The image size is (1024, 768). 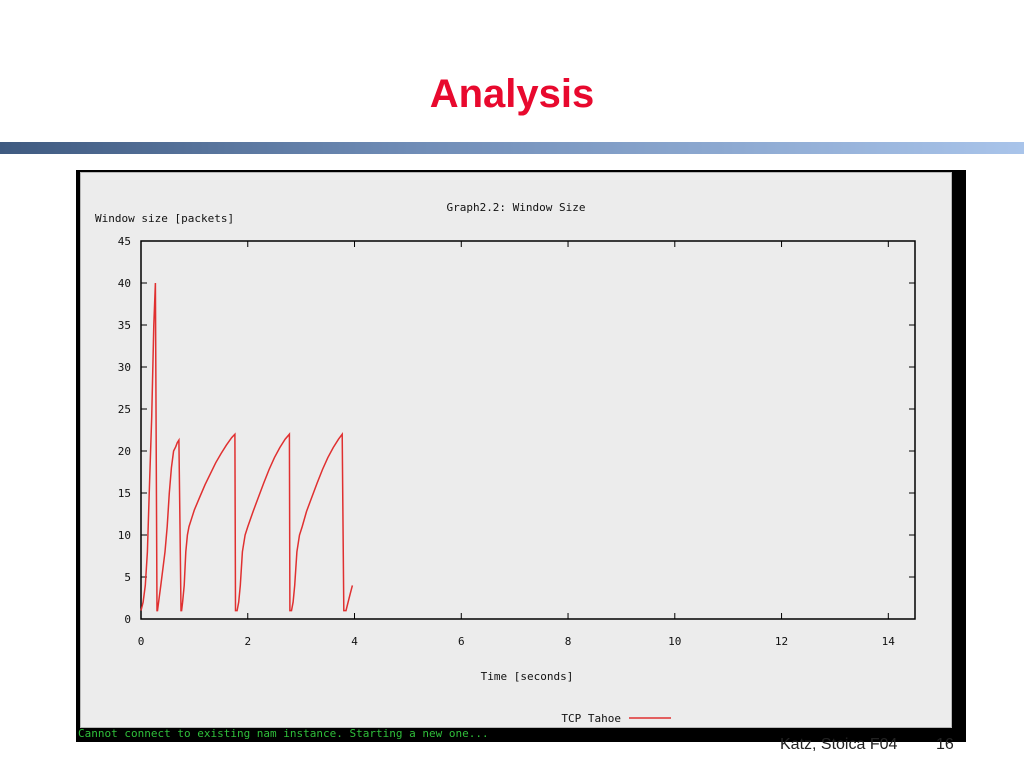 What do you see at coordinates (124, 367) in the screenshot?
I see `y-tick-label: 30` at bounding box center [124, 367].